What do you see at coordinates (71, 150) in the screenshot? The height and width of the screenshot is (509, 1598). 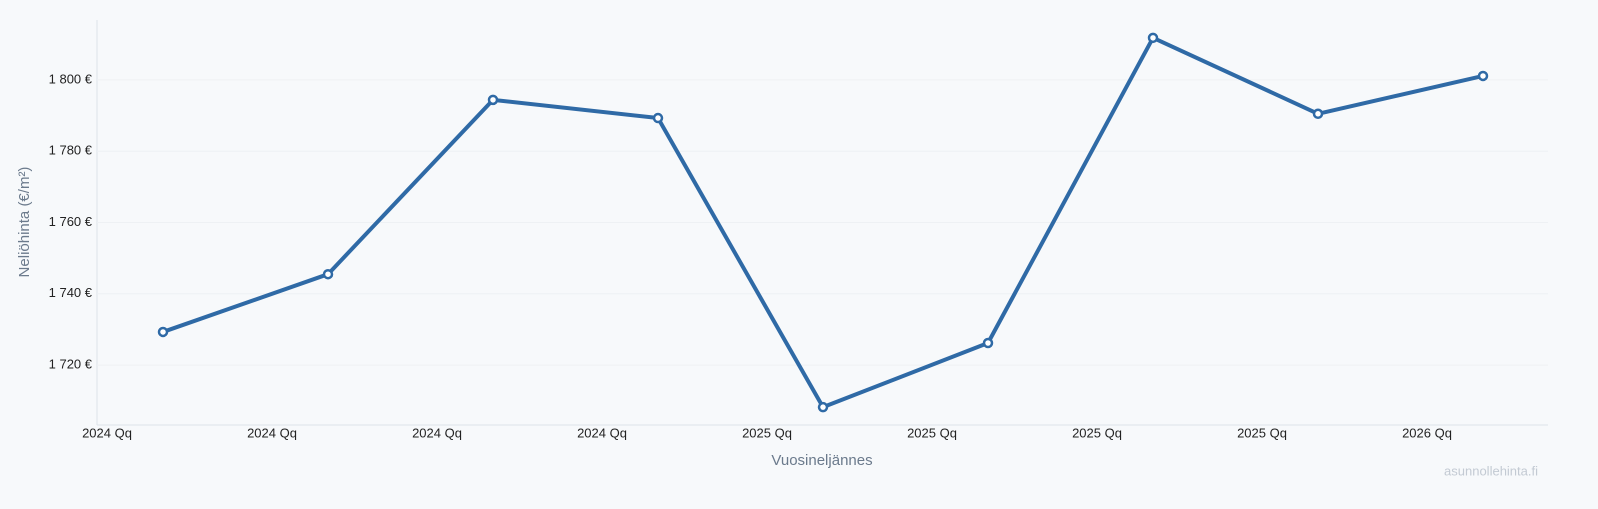 I see `y-tick-label: 1 780 €` at bounding box center [71, 150].